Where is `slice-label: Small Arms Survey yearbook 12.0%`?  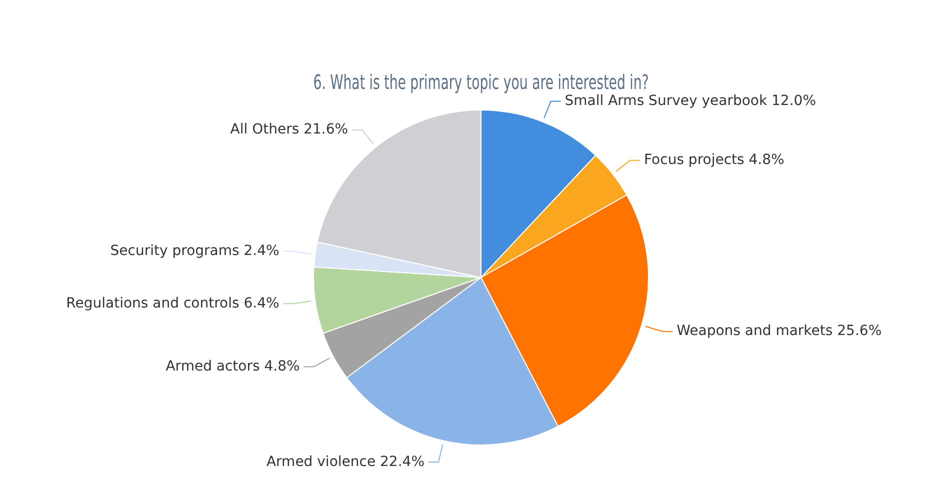
slice-label: Small Arms Survey yearbook 12.0% is located at coordinates (690, 100).